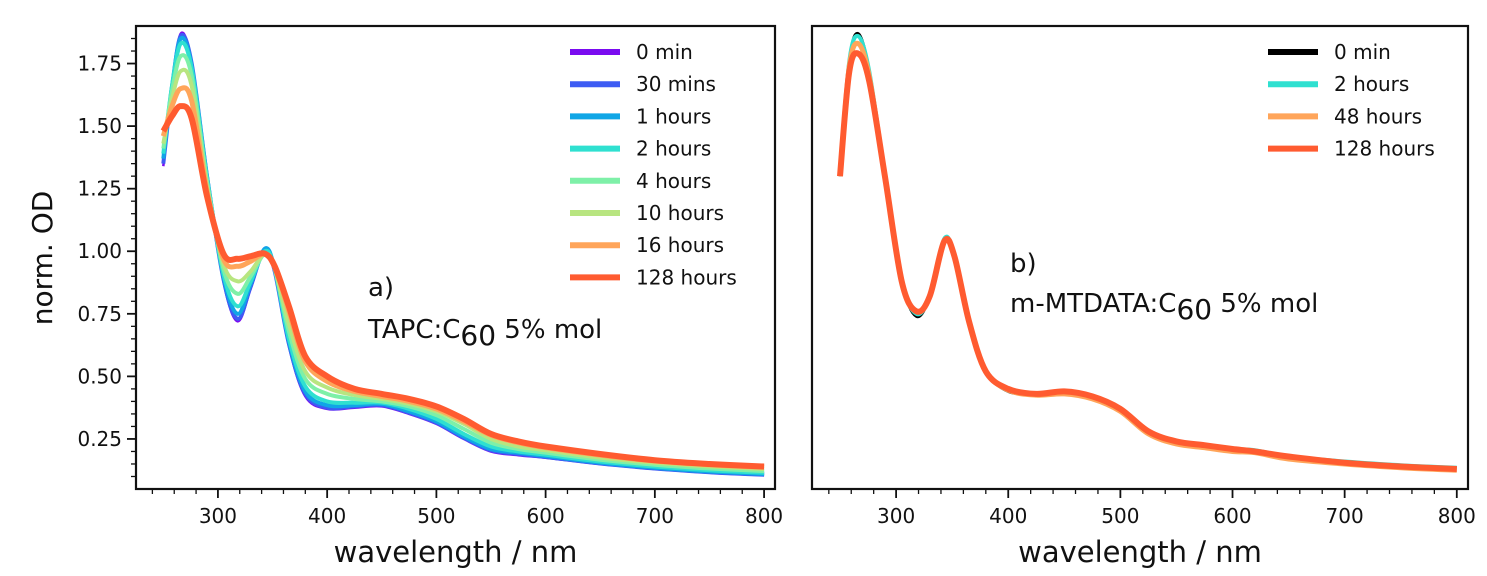  What do you see at coordinates (1351, 100) in the screenshot?
I see `legend: 0 min 2 hours 48 hours 128 hours` at bounding box center [1351, 100].